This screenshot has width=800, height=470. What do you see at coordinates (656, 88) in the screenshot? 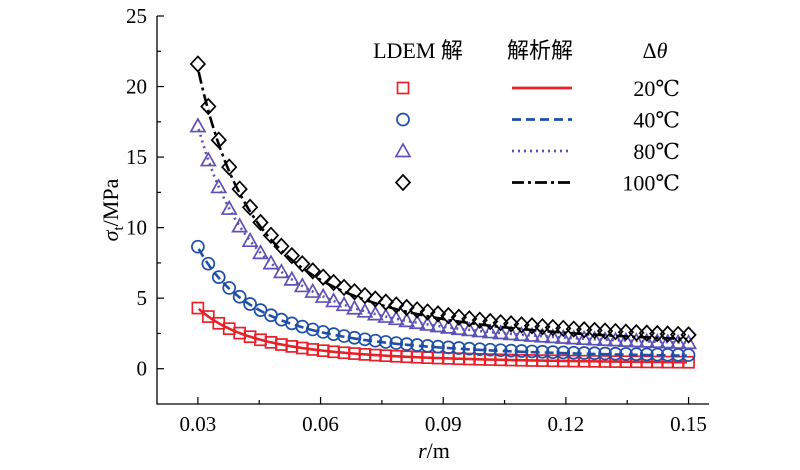
I see `legend-label: 20℃` at bounding box center [656, 88].